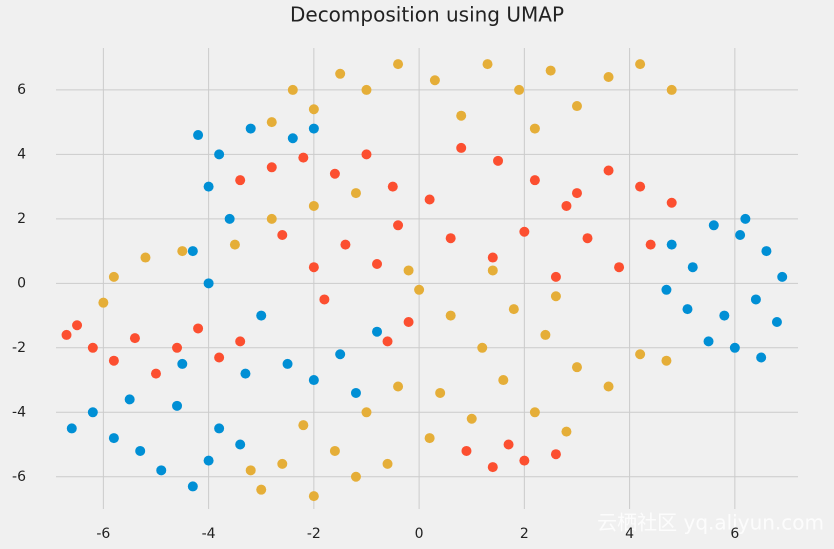  What do you see at coordinates (524, 534) in the screenshot?
I see `x-tick-label: 2` at bounding box center [524, 534].